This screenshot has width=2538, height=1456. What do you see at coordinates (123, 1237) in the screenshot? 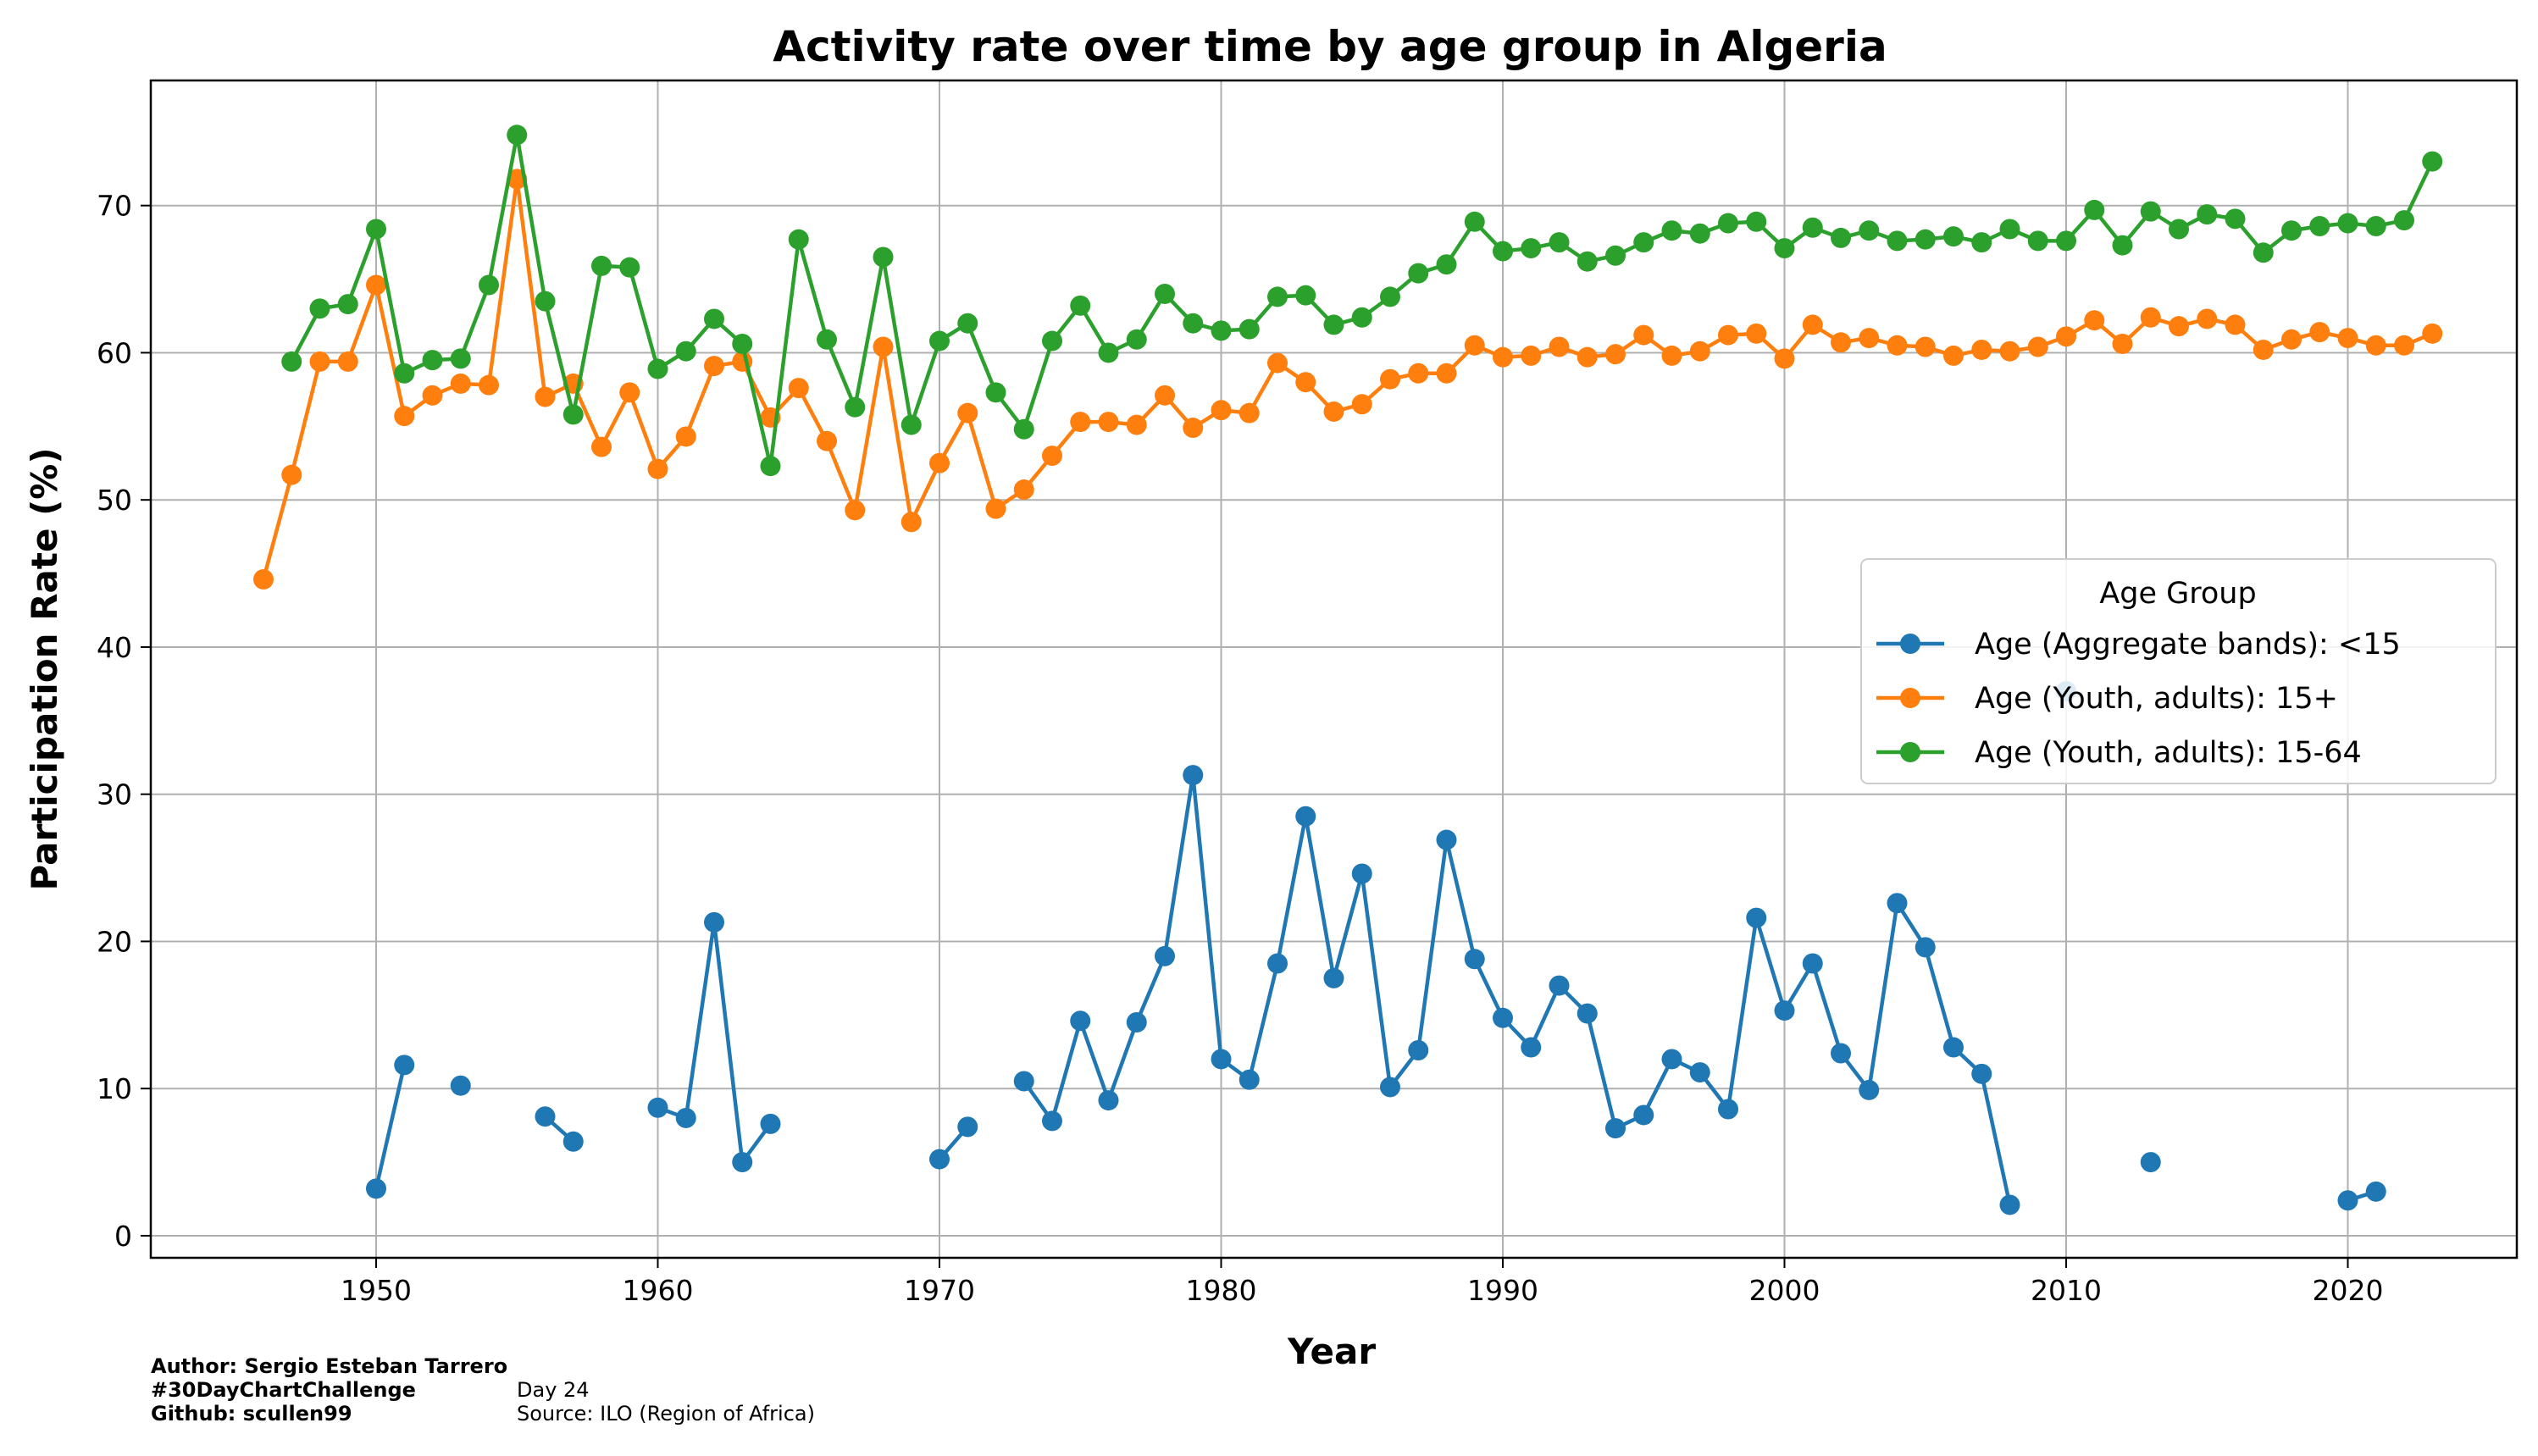
I see `y-tick-label: 0` at bounding box center [123, 1237].